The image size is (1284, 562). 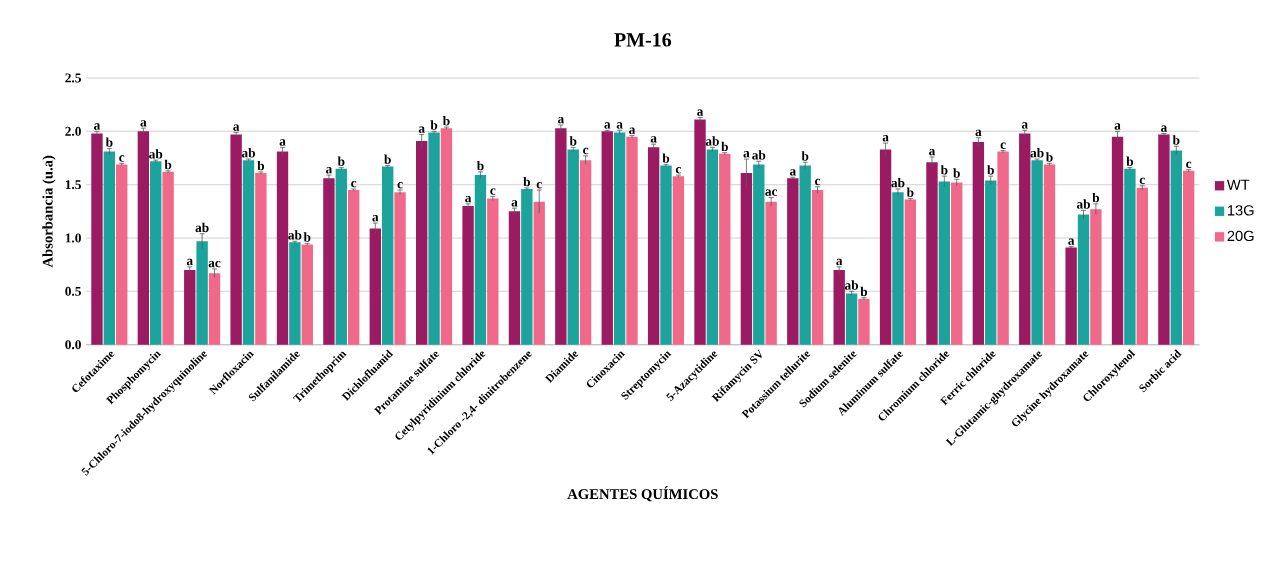 I want to click on y-tick-label: 2.5, so click(x=73, y=78).